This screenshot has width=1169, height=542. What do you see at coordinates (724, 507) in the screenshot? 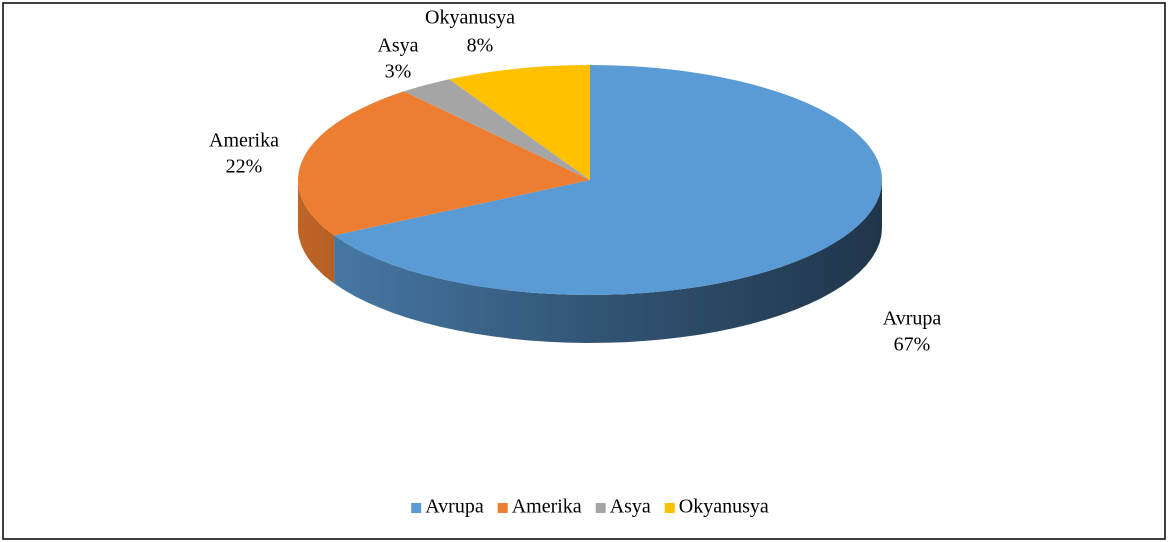
I see `legend-label: Okyanusya` at bounding box center [724, 507].